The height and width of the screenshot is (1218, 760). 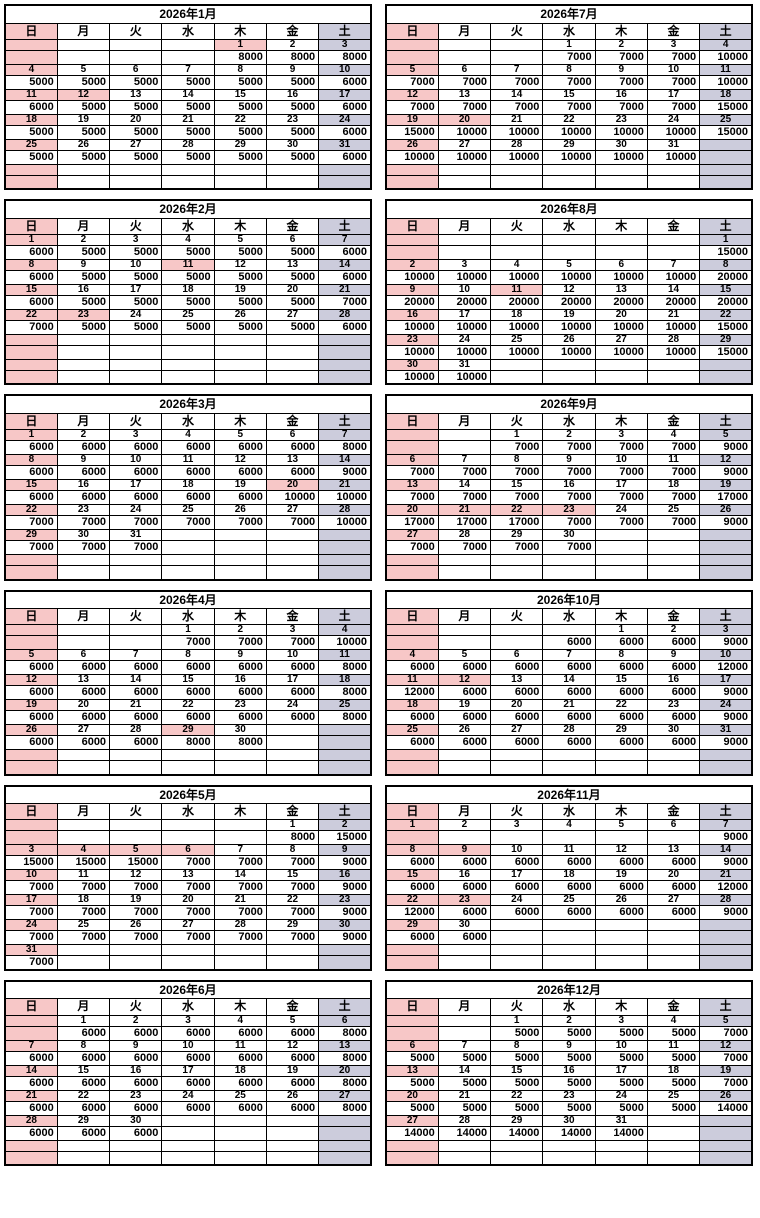 What do you see at coordinates (569, 144) in the screenshot?
I see `date-cell: 29` at bounding box center [569, 144].